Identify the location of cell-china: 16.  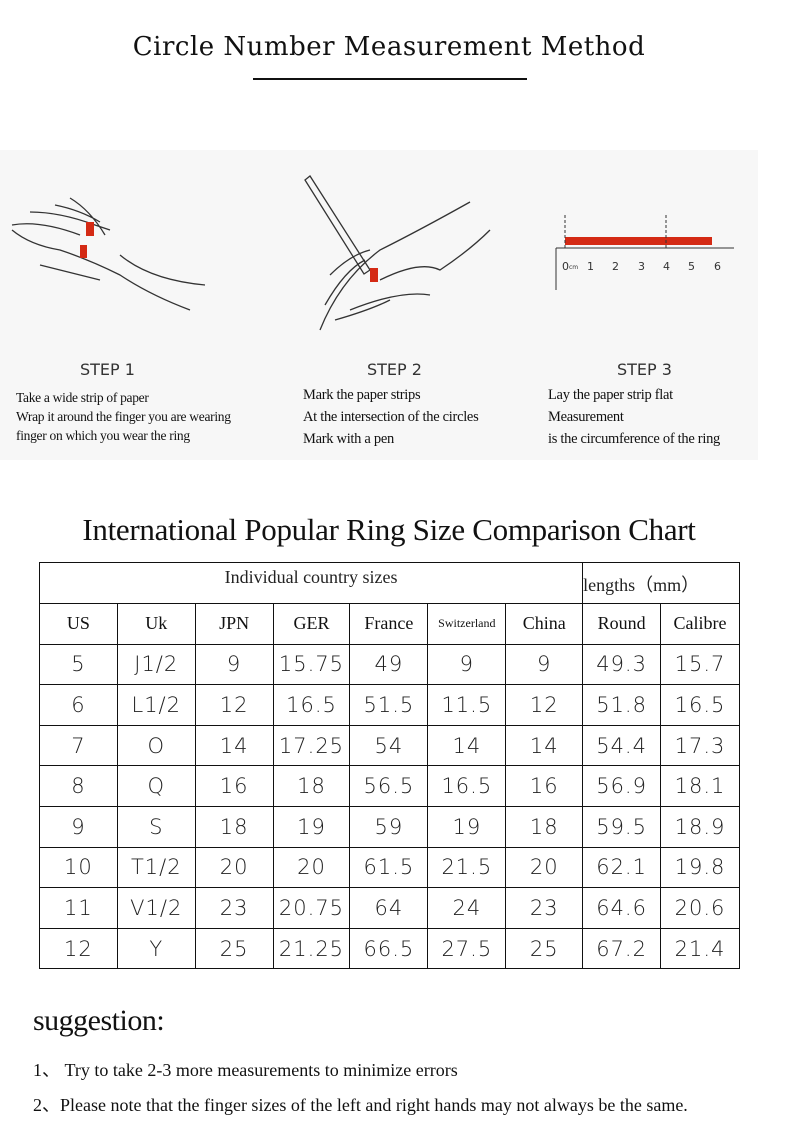
(544, 786).